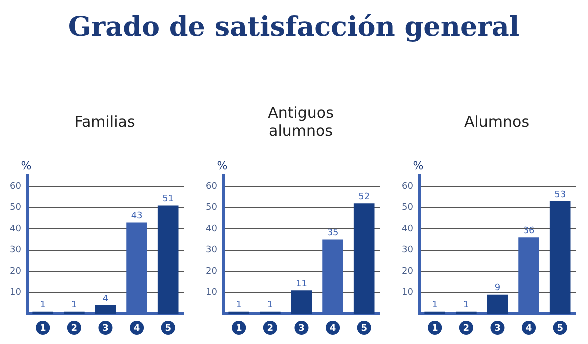 This screenshot has width=588, height=344. I want to click on data-label: 11, so click(302, 284).